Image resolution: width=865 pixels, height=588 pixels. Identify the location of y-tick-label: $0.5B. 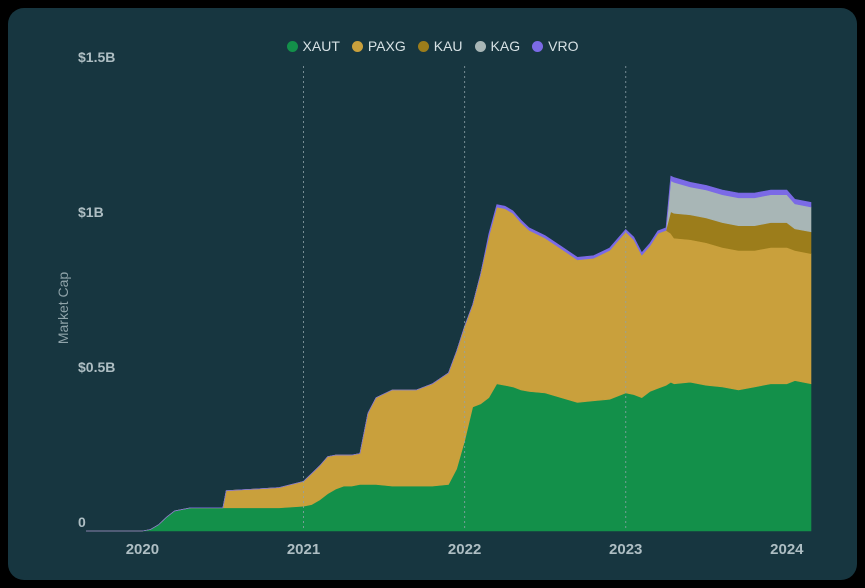
(96, 367).